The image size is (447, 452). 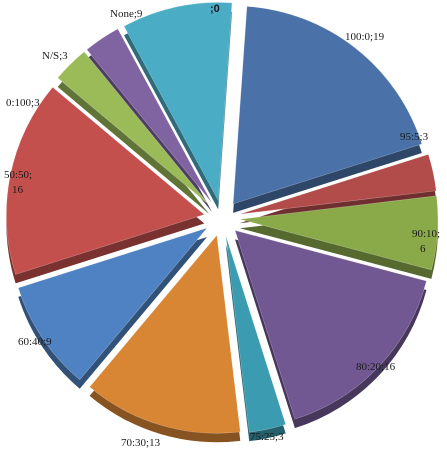 I want to click on pie-slice-none, so click(x=178, y=102).